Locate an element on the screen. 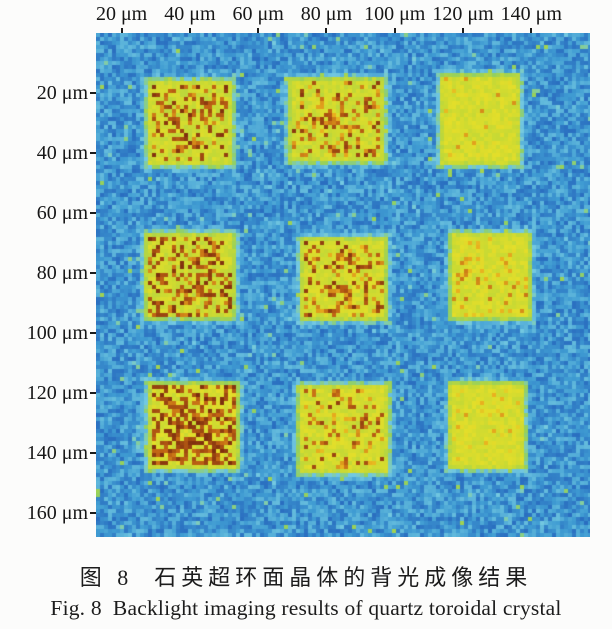 The width and height of the screenshot is (612, 629). y-tick-label: 160 μm is located at coordinates (57, 513).